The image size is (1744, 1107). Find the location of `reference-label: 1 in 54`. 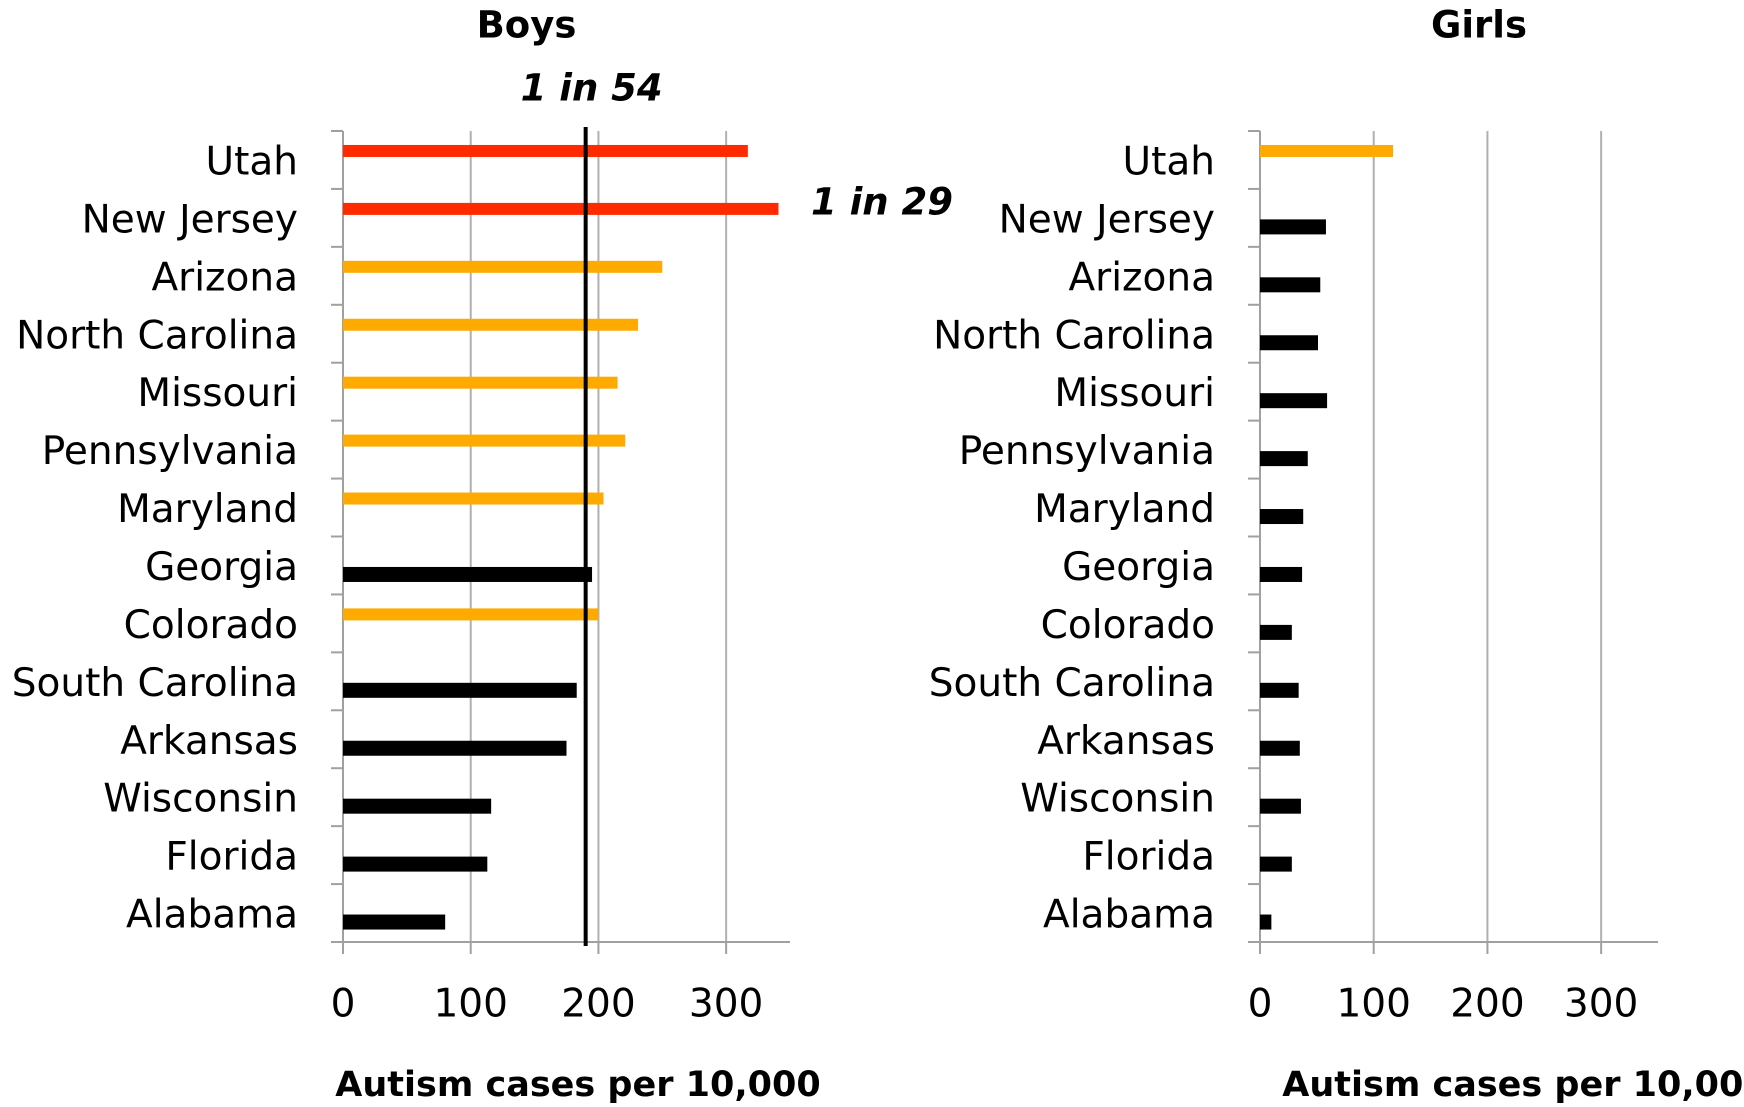

reference-label: 1 in 54 is located at coordinates (592, 88).